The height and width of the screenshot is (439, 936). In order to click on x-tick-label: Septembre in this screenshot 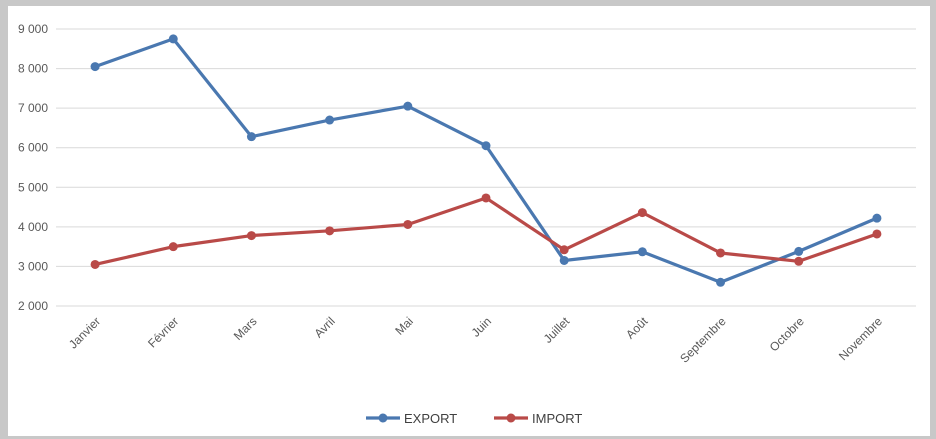, I will do `click(703, 340)`.